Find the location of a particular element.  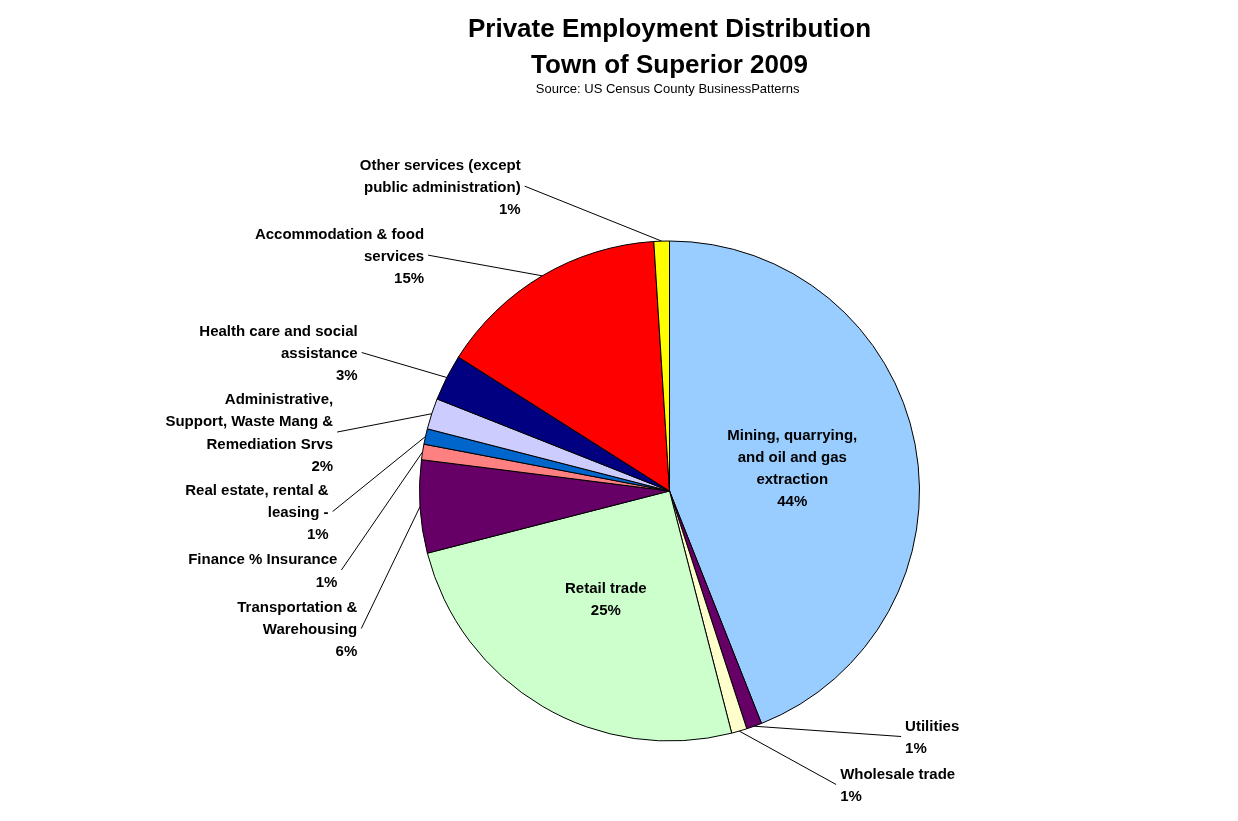

data-label: 25% is located at coordinates (605, 610).